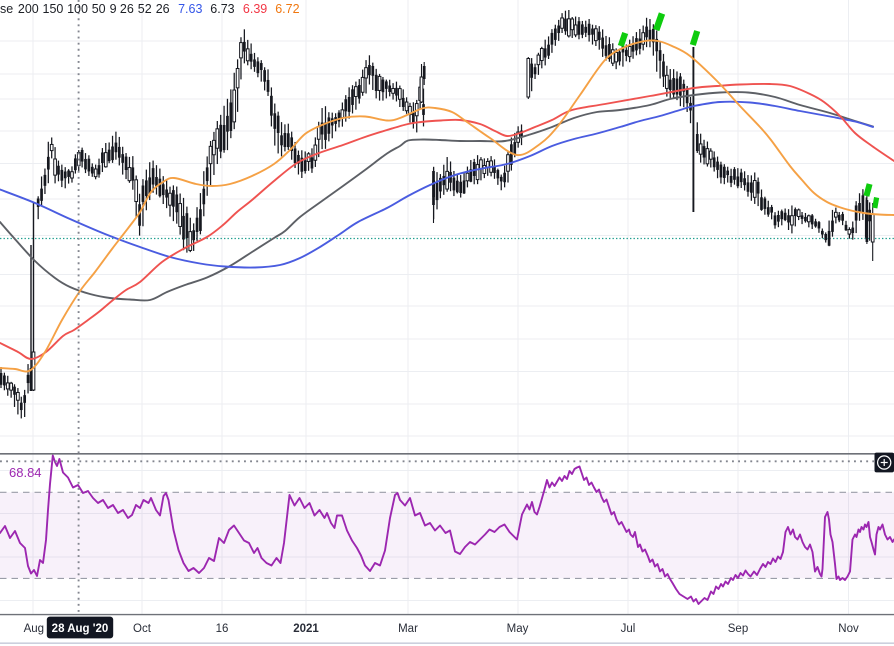  I want to click on svg-text: Mar, so click(408, 629).